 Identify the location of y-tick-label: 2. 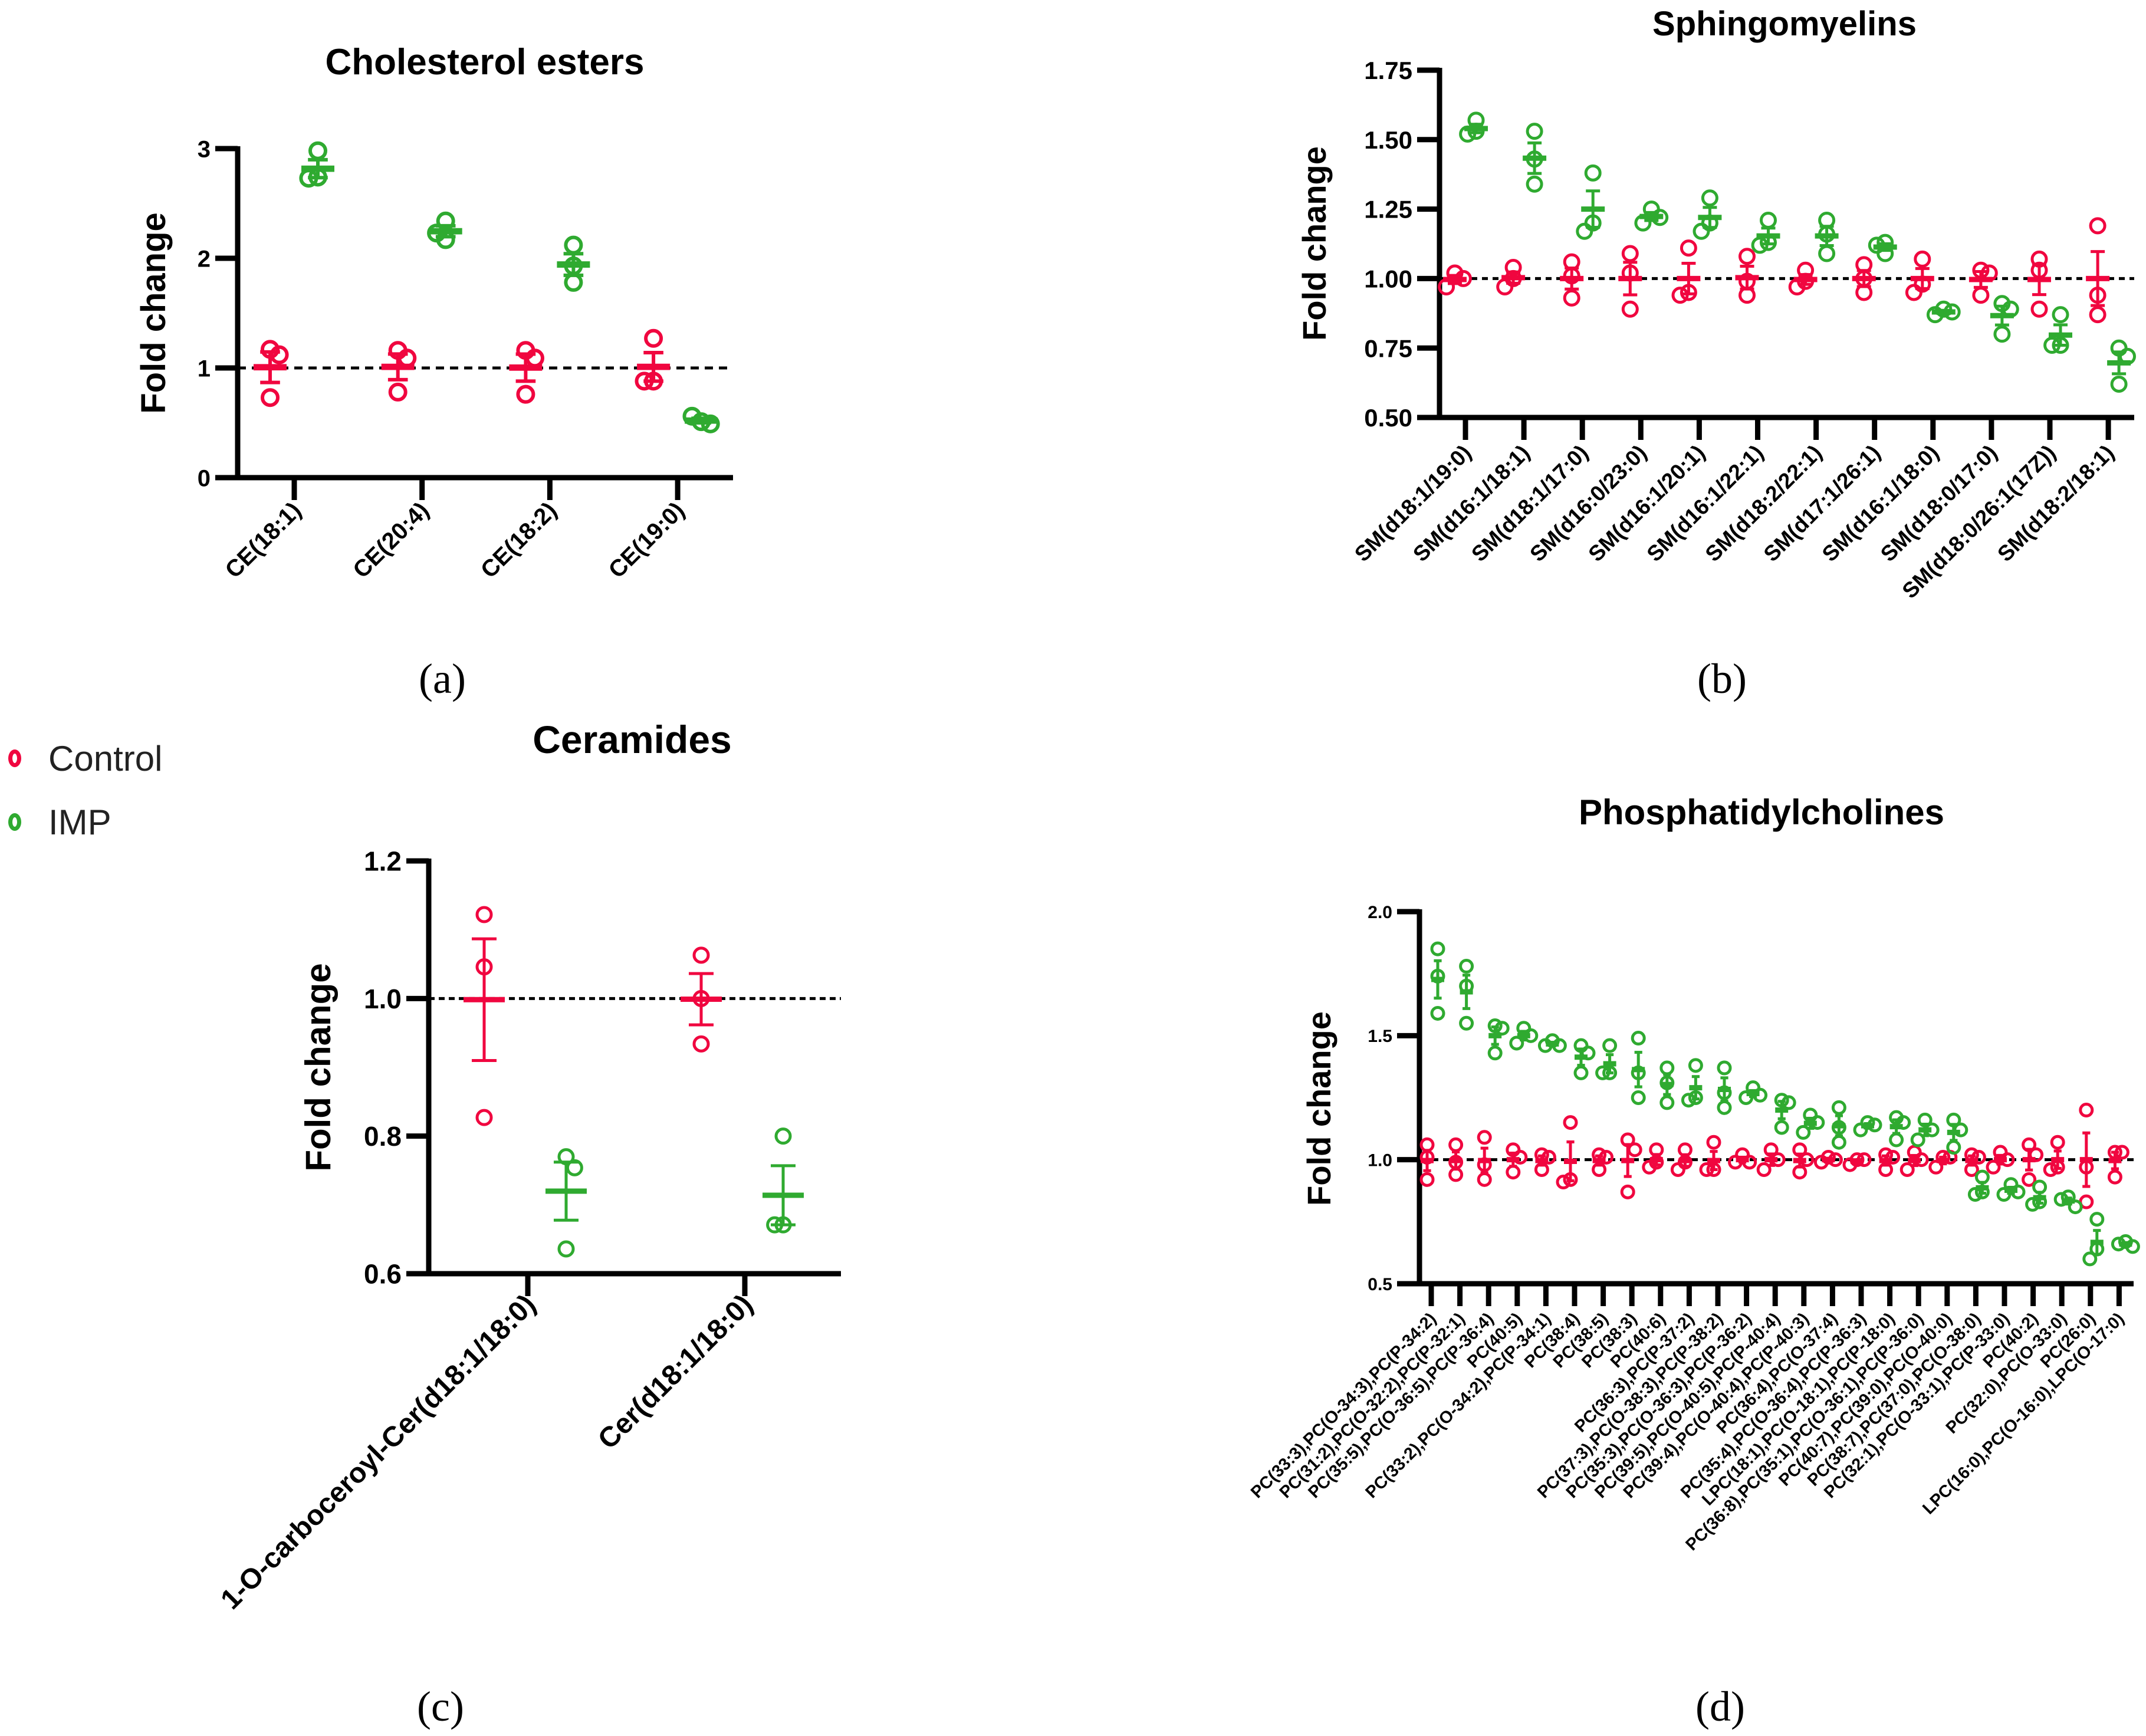
(204, 259).